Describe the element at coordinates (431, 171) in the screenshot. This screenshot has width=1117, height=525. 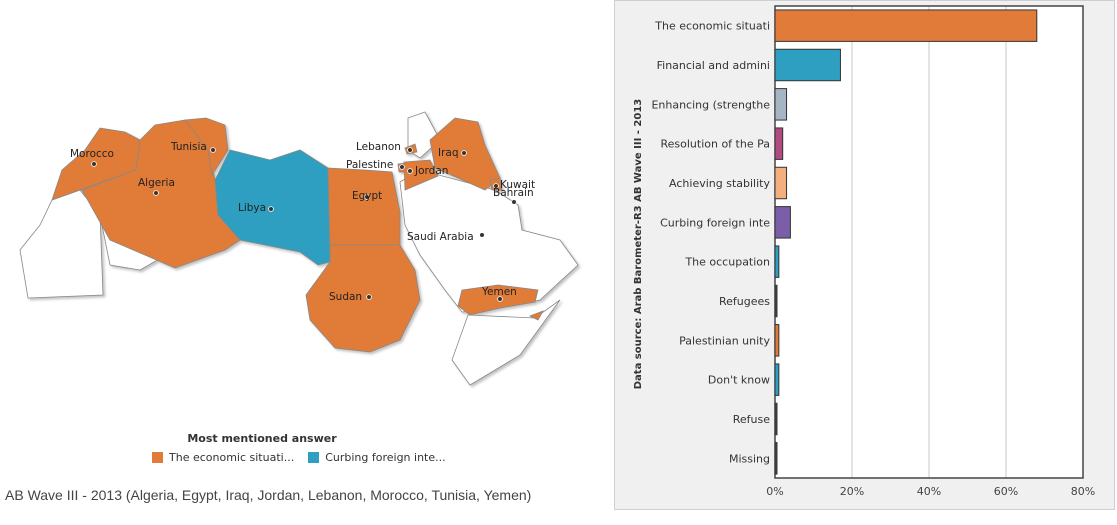
I see `map-country-label: Jordan` at that location.